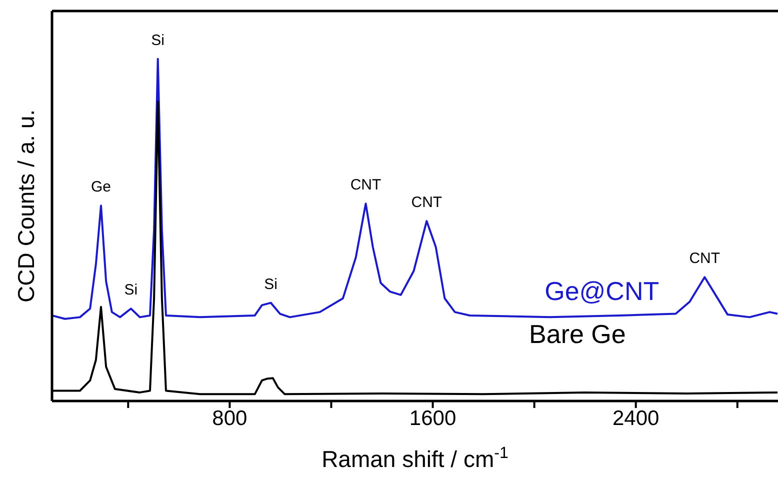  I want to click on x-tick-label: 800, so click(230, 418).